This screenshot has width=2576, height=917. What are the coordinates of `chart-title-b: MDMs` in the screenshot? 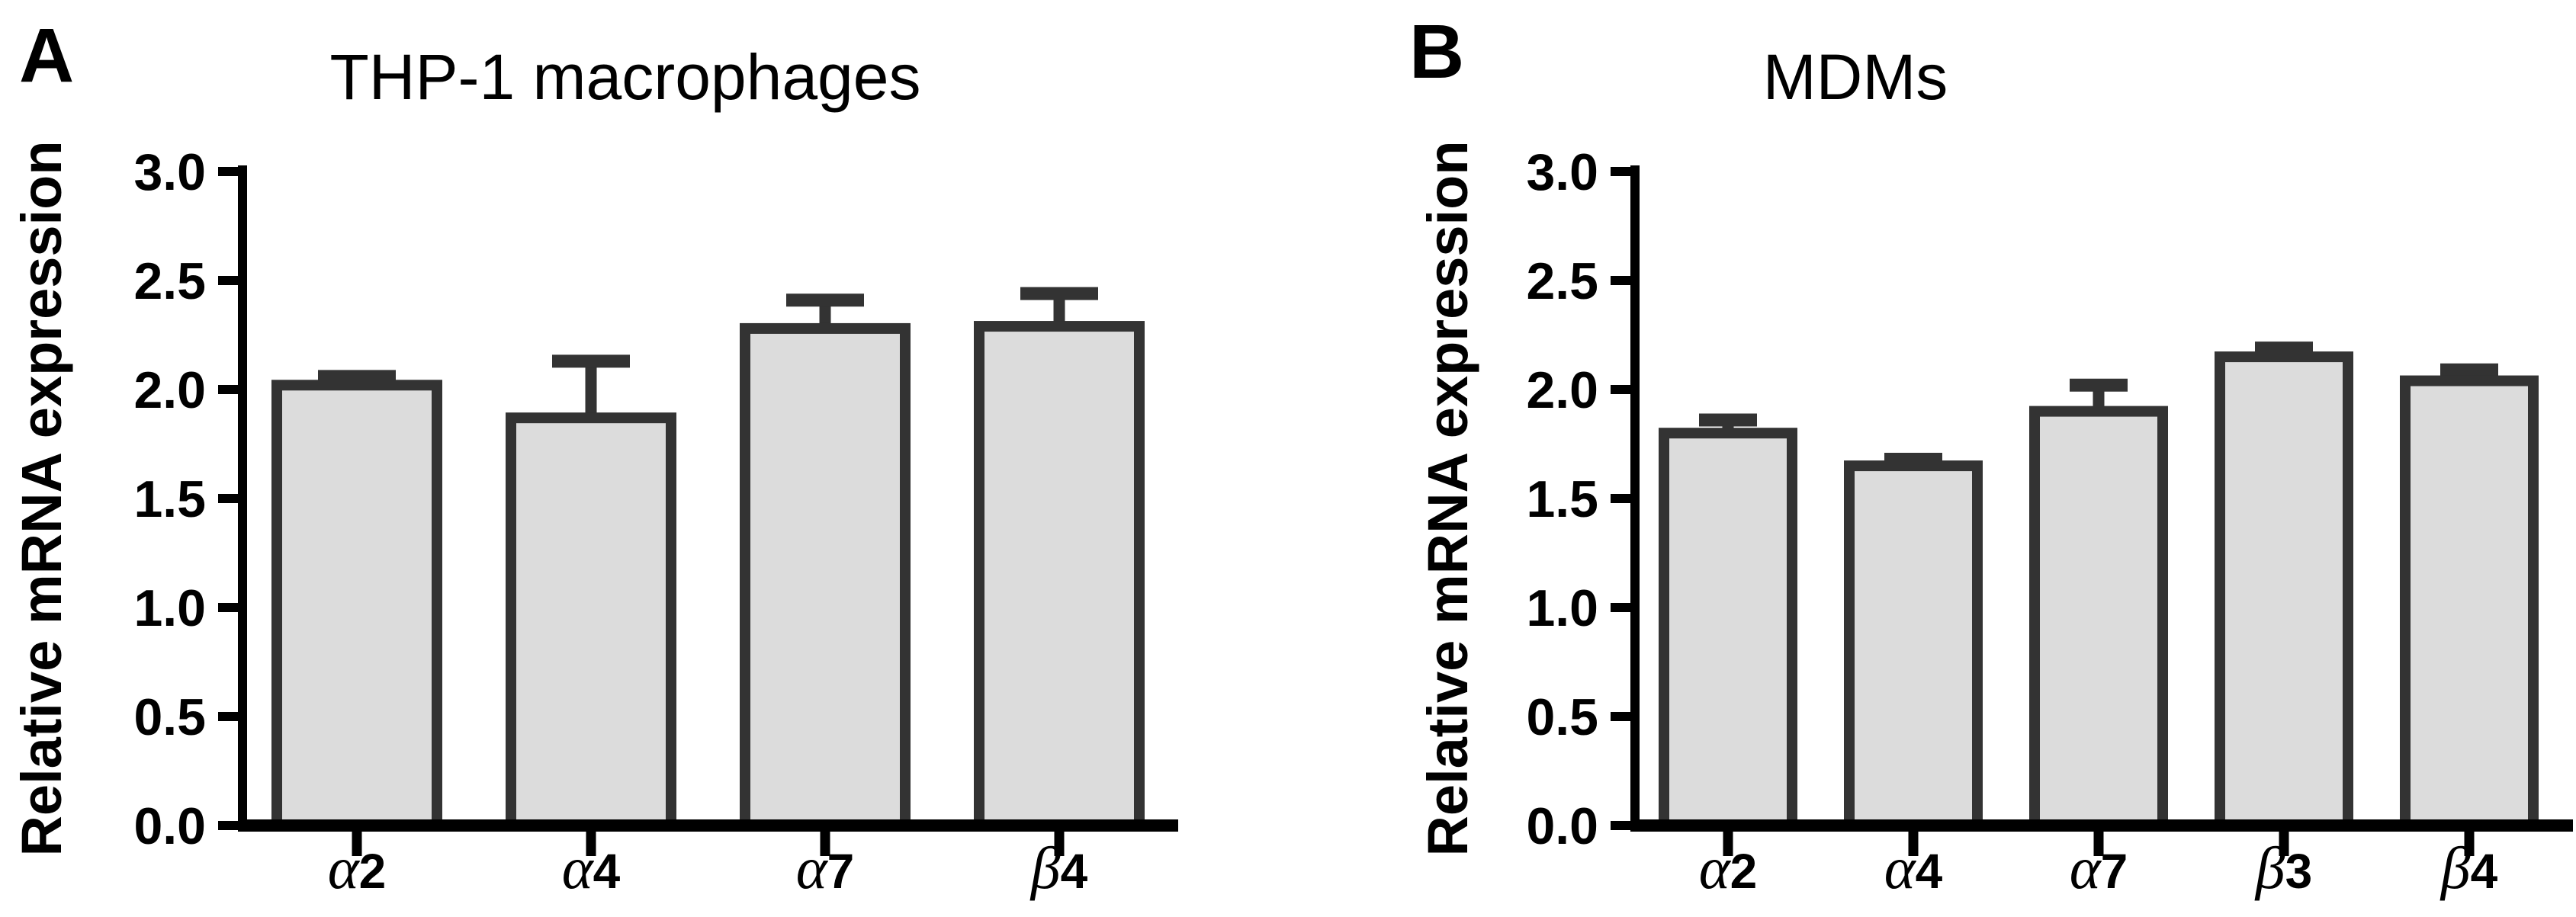 It's located at (1855, 77).